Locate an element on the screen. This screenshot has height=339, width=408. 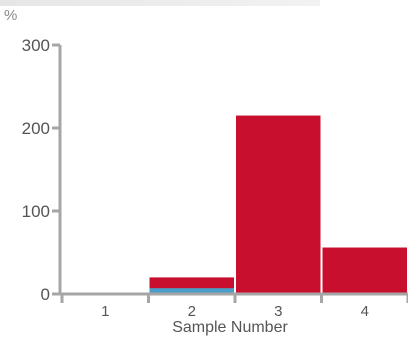
x-tick-label-1: 1 is located at coordinates (105, 311).